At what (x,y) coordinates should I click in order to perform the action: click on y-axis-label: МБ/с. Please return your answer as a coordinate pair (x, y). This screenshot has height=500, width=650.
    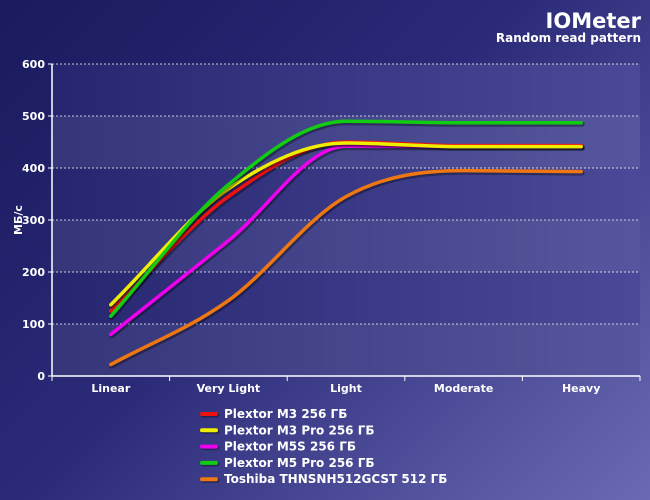
    Looking at the image, I should click on (18, 220).